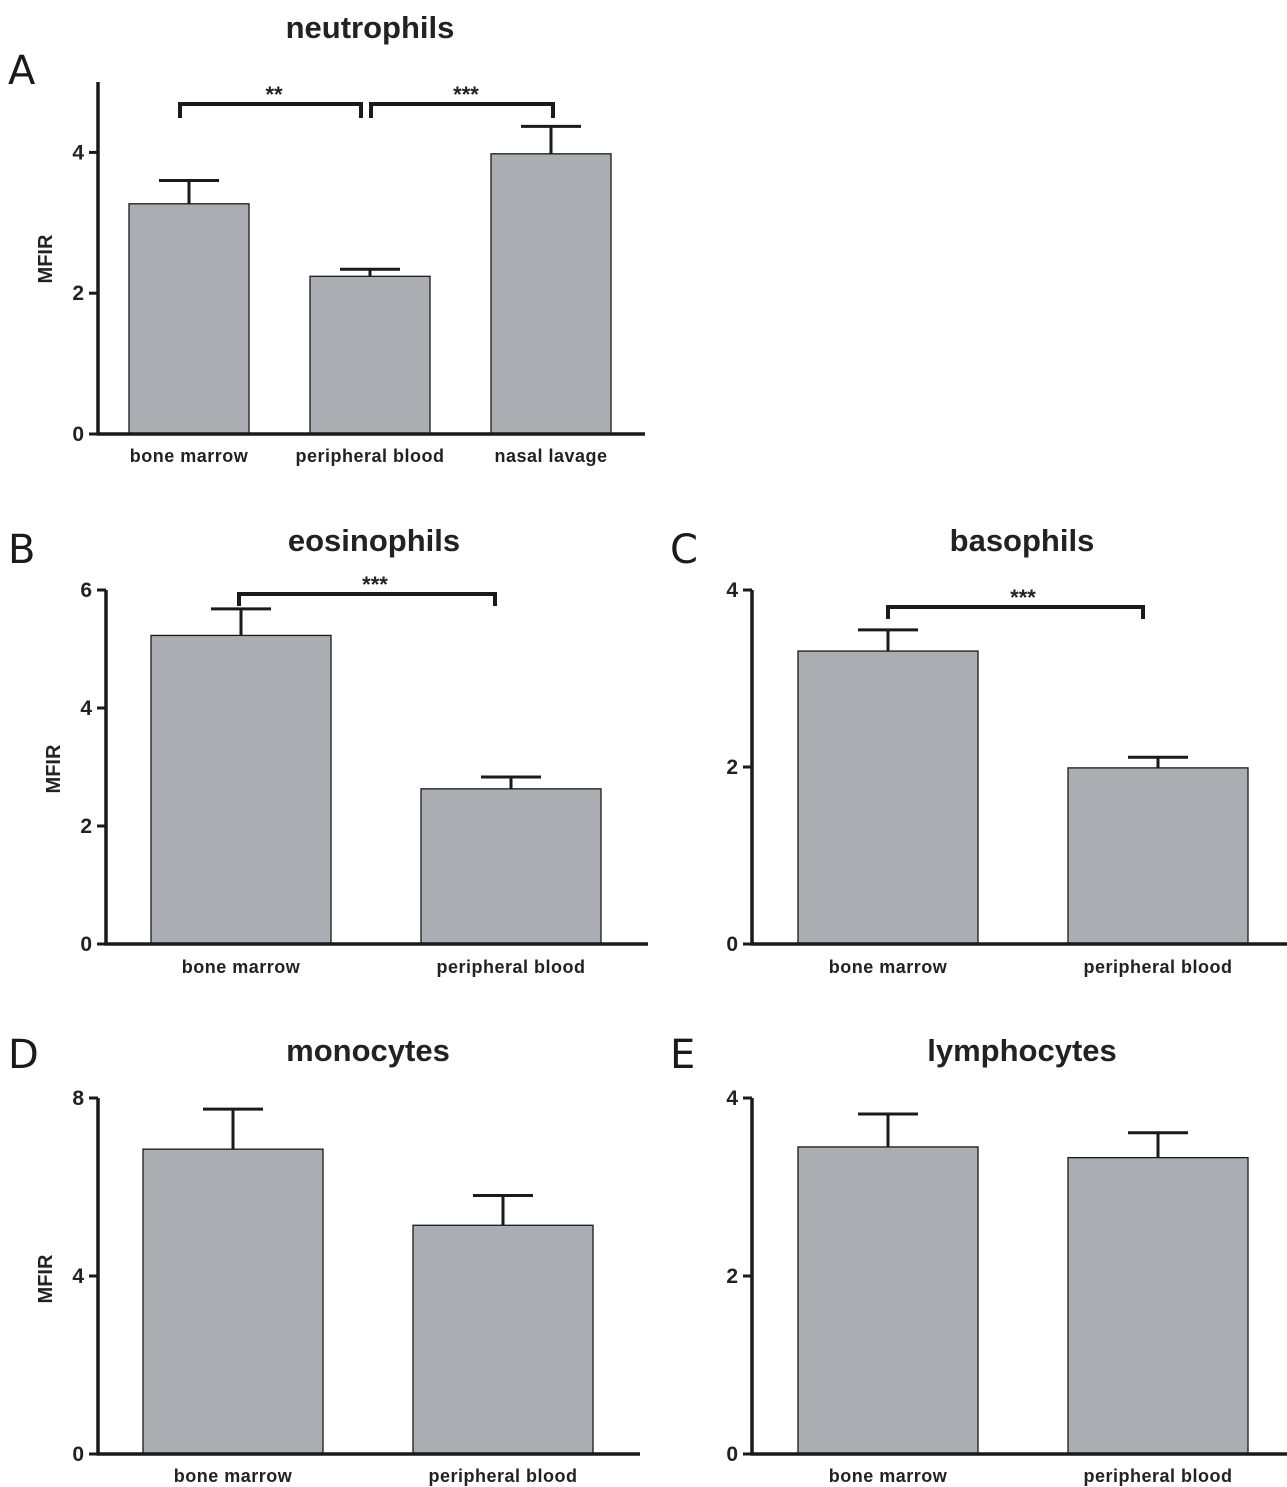 The image size is (1287, 1487). I want to click on panel-c-category-label-1: peripheral blood, so click(1157, 967).